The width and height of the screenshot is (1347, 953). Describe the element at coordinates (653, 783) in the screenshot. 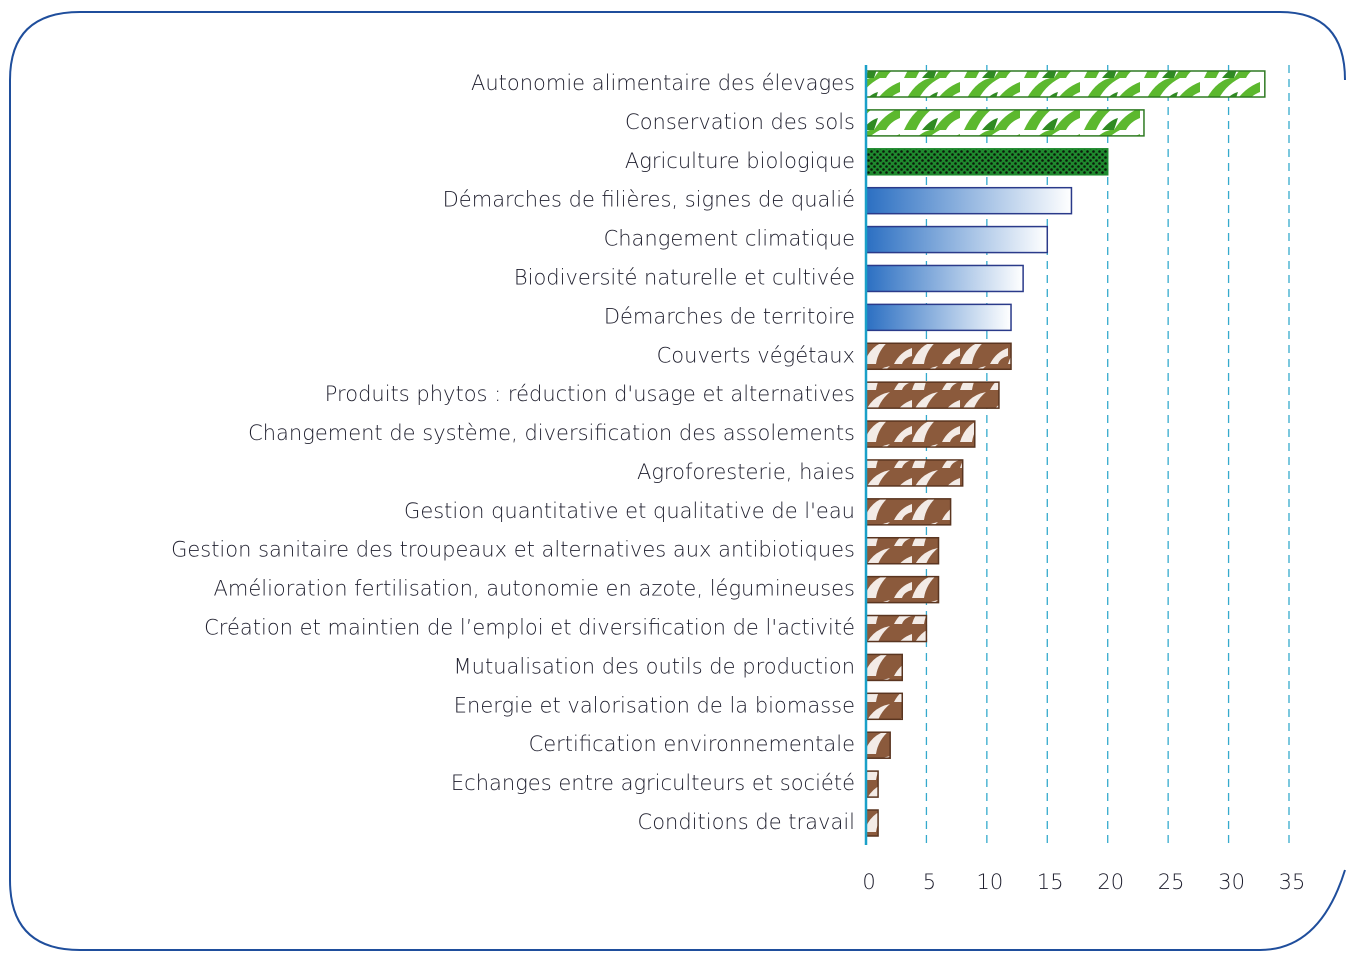

I see `category-label: Echanges entre agriculteurs et société` at that location.